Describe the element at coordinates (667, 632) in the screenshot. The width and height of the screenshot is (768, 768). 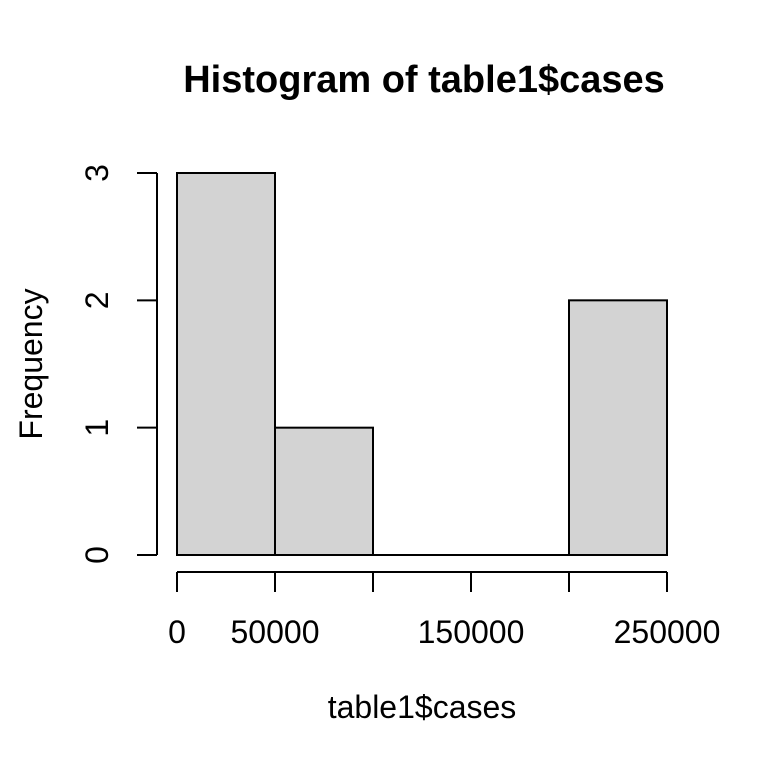
I see `x-tick-label: 250000` at that location.